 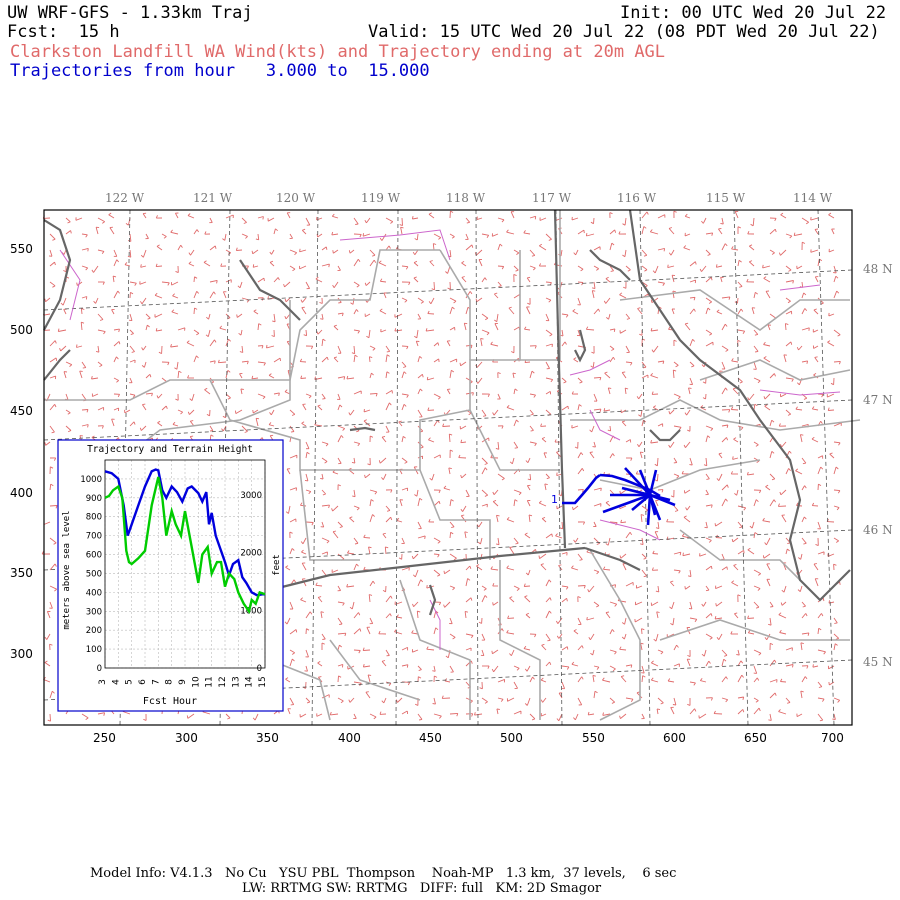 What do you see at coordinates (94, 612) in the screenshot?
I see `inset-ytick-left-3: 300` at bounding box center [94, 612].